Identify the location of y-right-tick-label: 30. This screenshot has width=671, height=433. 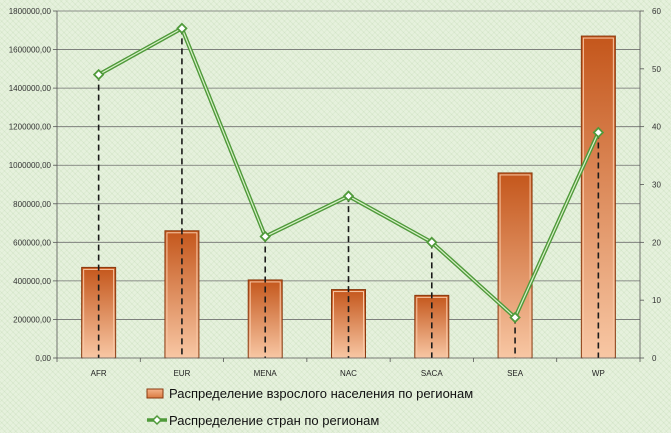
(656, 185).